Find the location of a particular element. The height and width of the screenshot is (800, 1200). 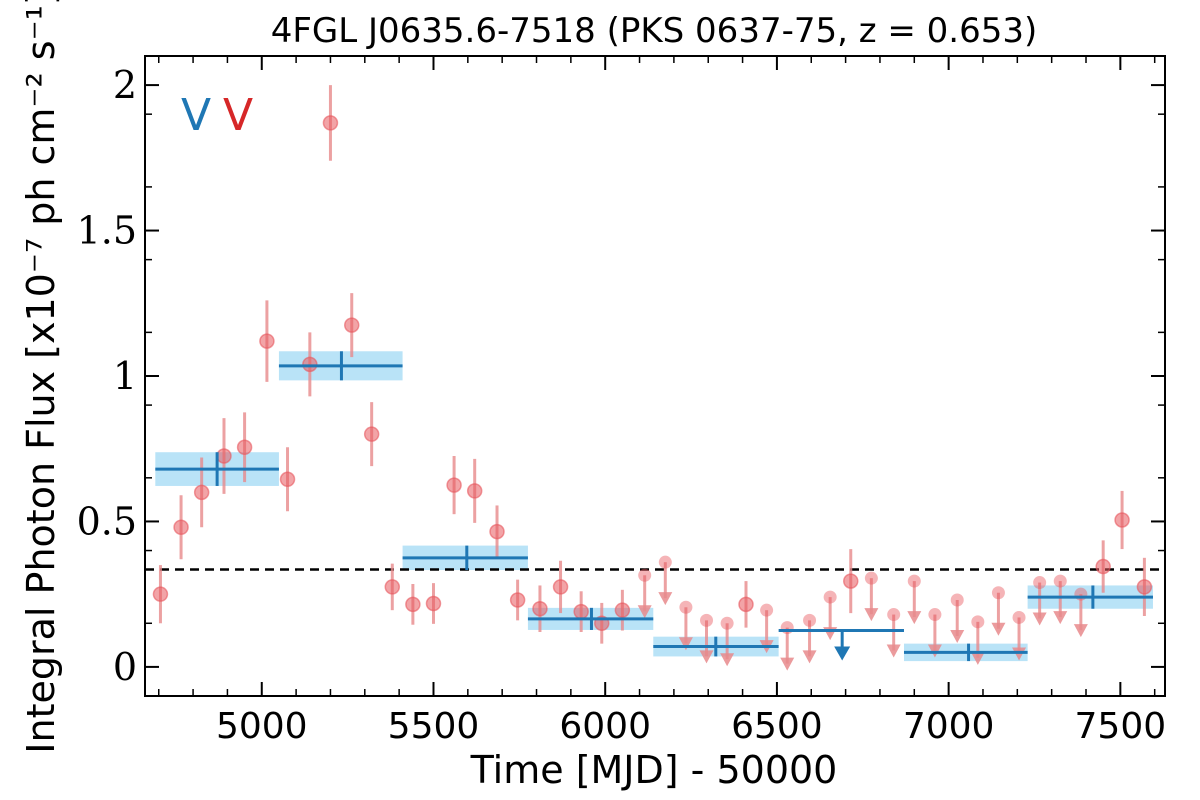

long-bin-upper-limit-arrow is located at coordinates (842, 653).